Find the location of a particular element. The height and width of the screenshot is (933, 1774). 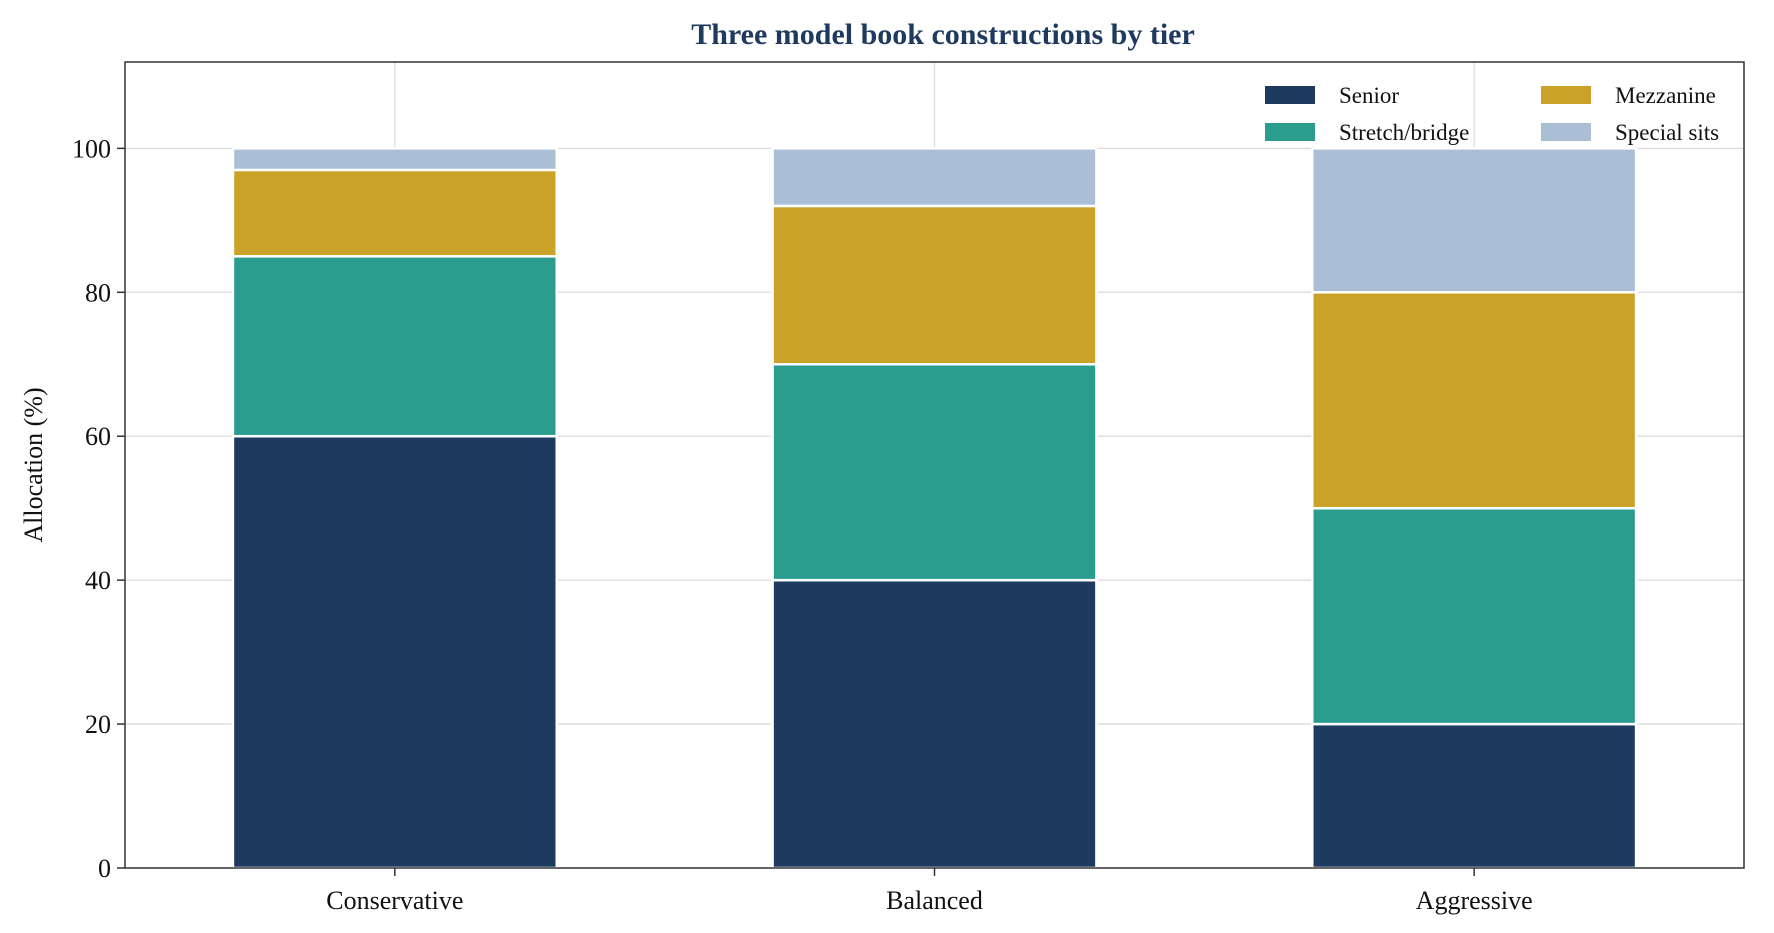

y-tick-label: 80 is located at coordinates (98, 292).